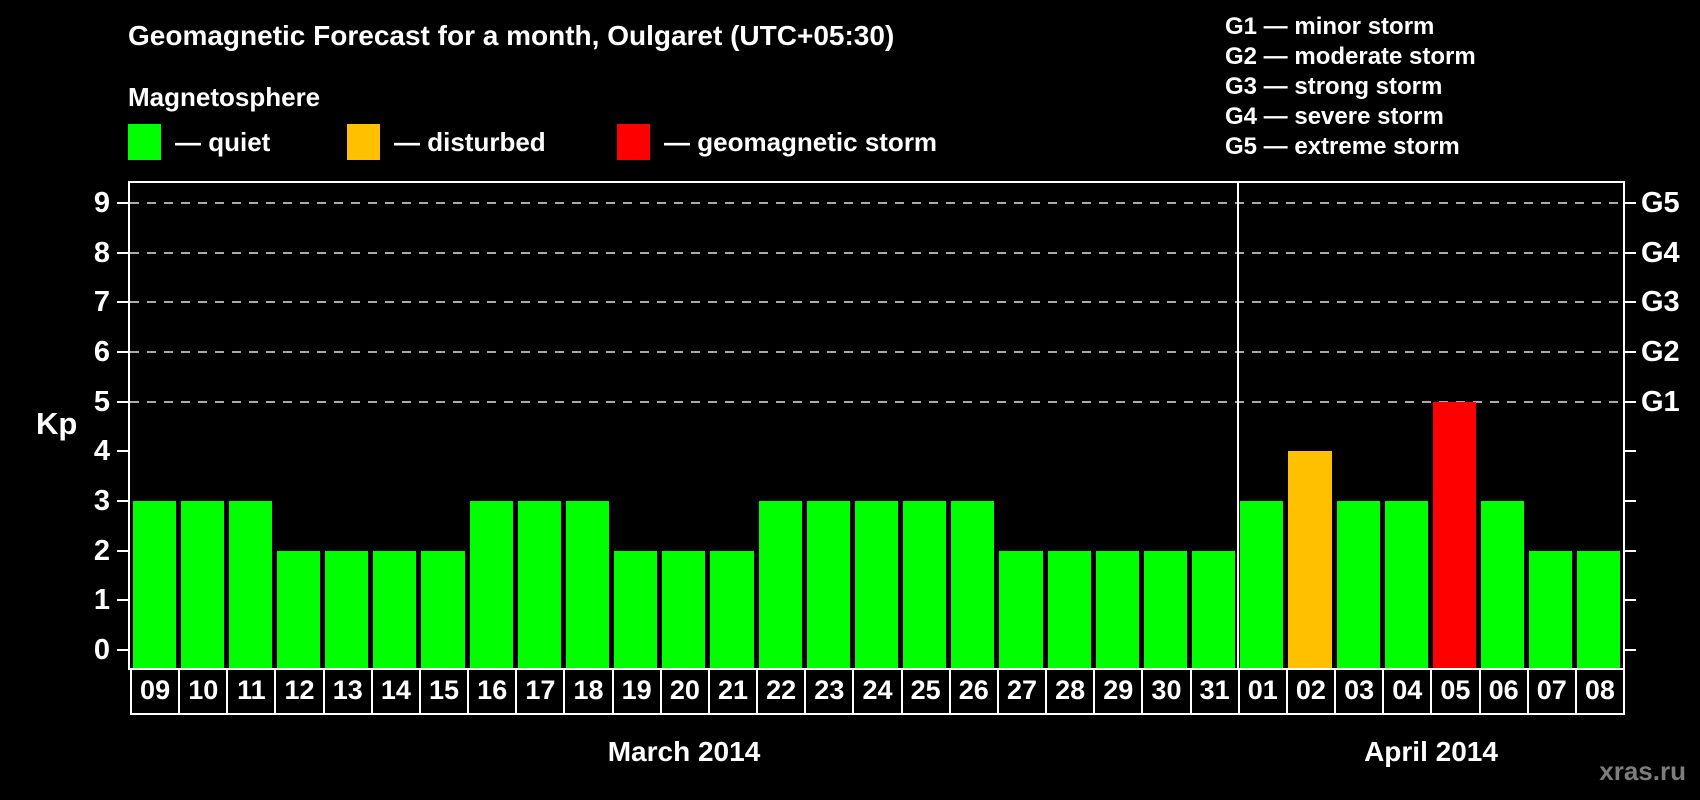 This screenshot has width=1700, height=800. I want to click on storm-swatch, so click(633, 142).